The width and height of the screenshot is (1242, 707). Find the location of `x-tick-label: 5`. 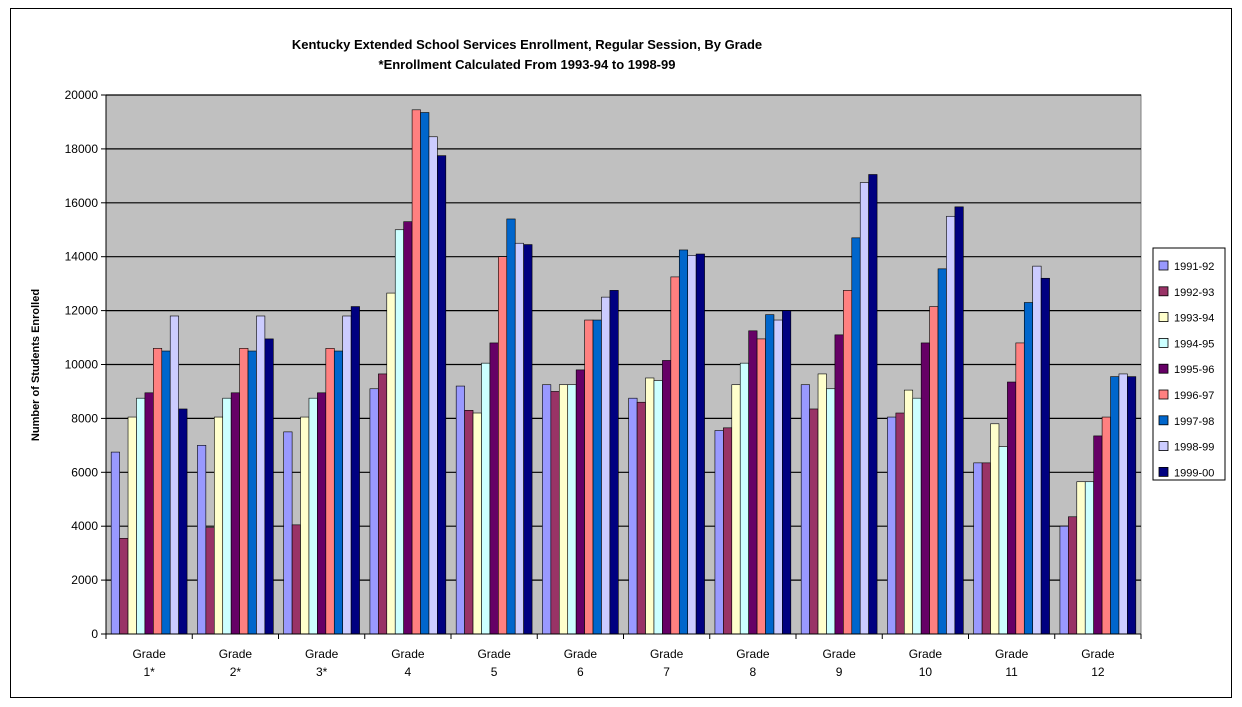

x-tick-label: 5 is located at coordinates (494, 672).